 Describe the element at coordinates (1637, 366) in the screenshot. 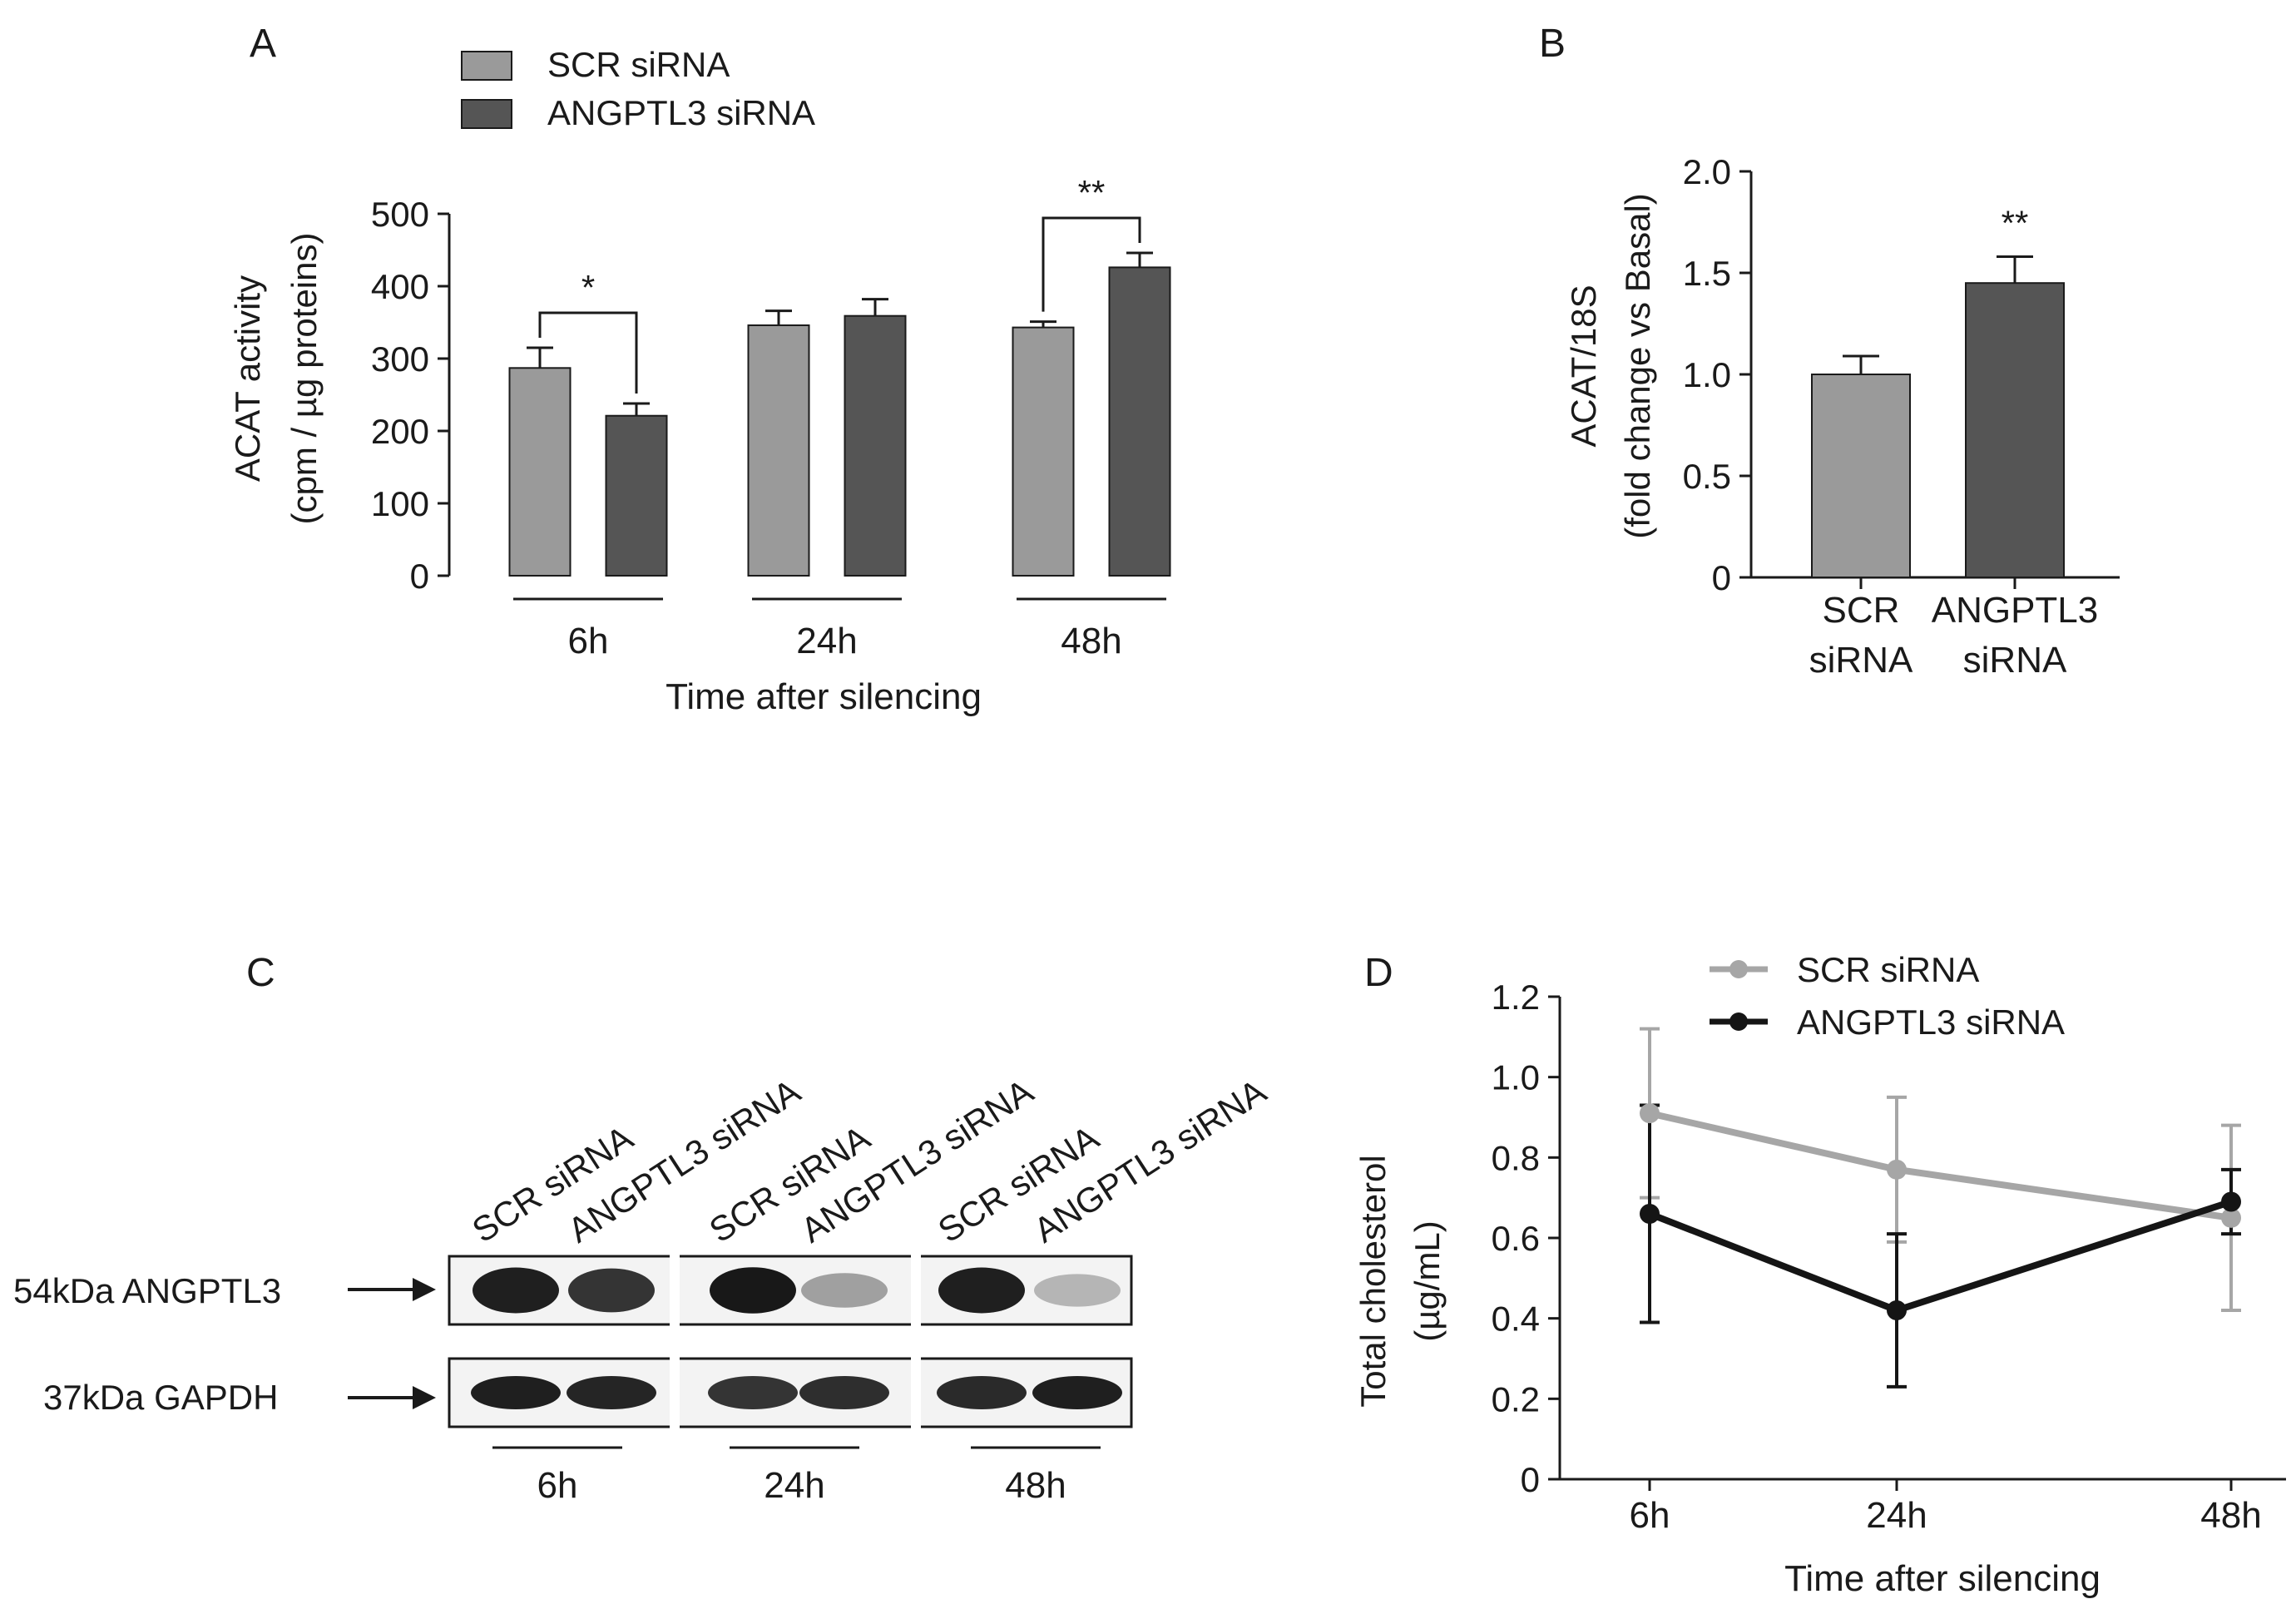

I see `y-axis-subtitle-b: (fold change vs Basal)` at that location.